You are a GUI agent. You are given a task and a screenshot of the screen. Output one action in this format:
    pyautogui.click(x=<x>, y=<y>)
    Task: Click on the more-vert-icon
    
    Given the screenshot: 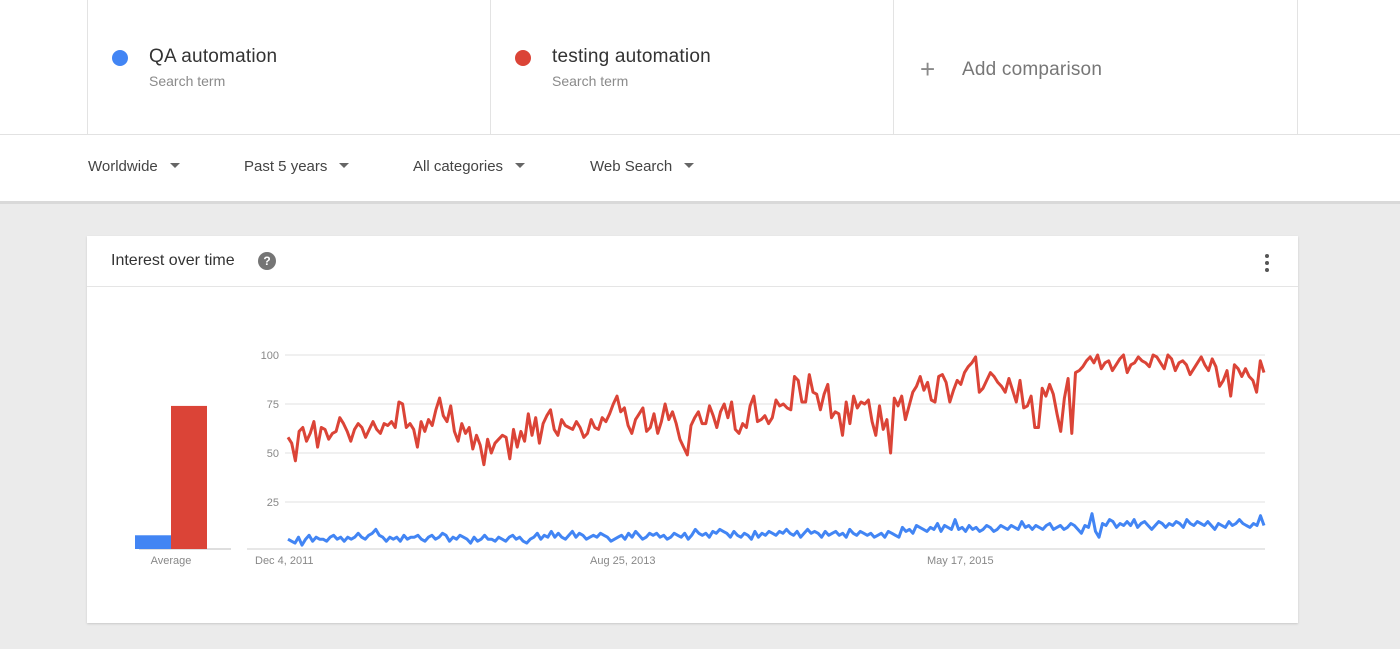 What is the action you would take?
    pyautogui.click(x=1267, y=262)
    